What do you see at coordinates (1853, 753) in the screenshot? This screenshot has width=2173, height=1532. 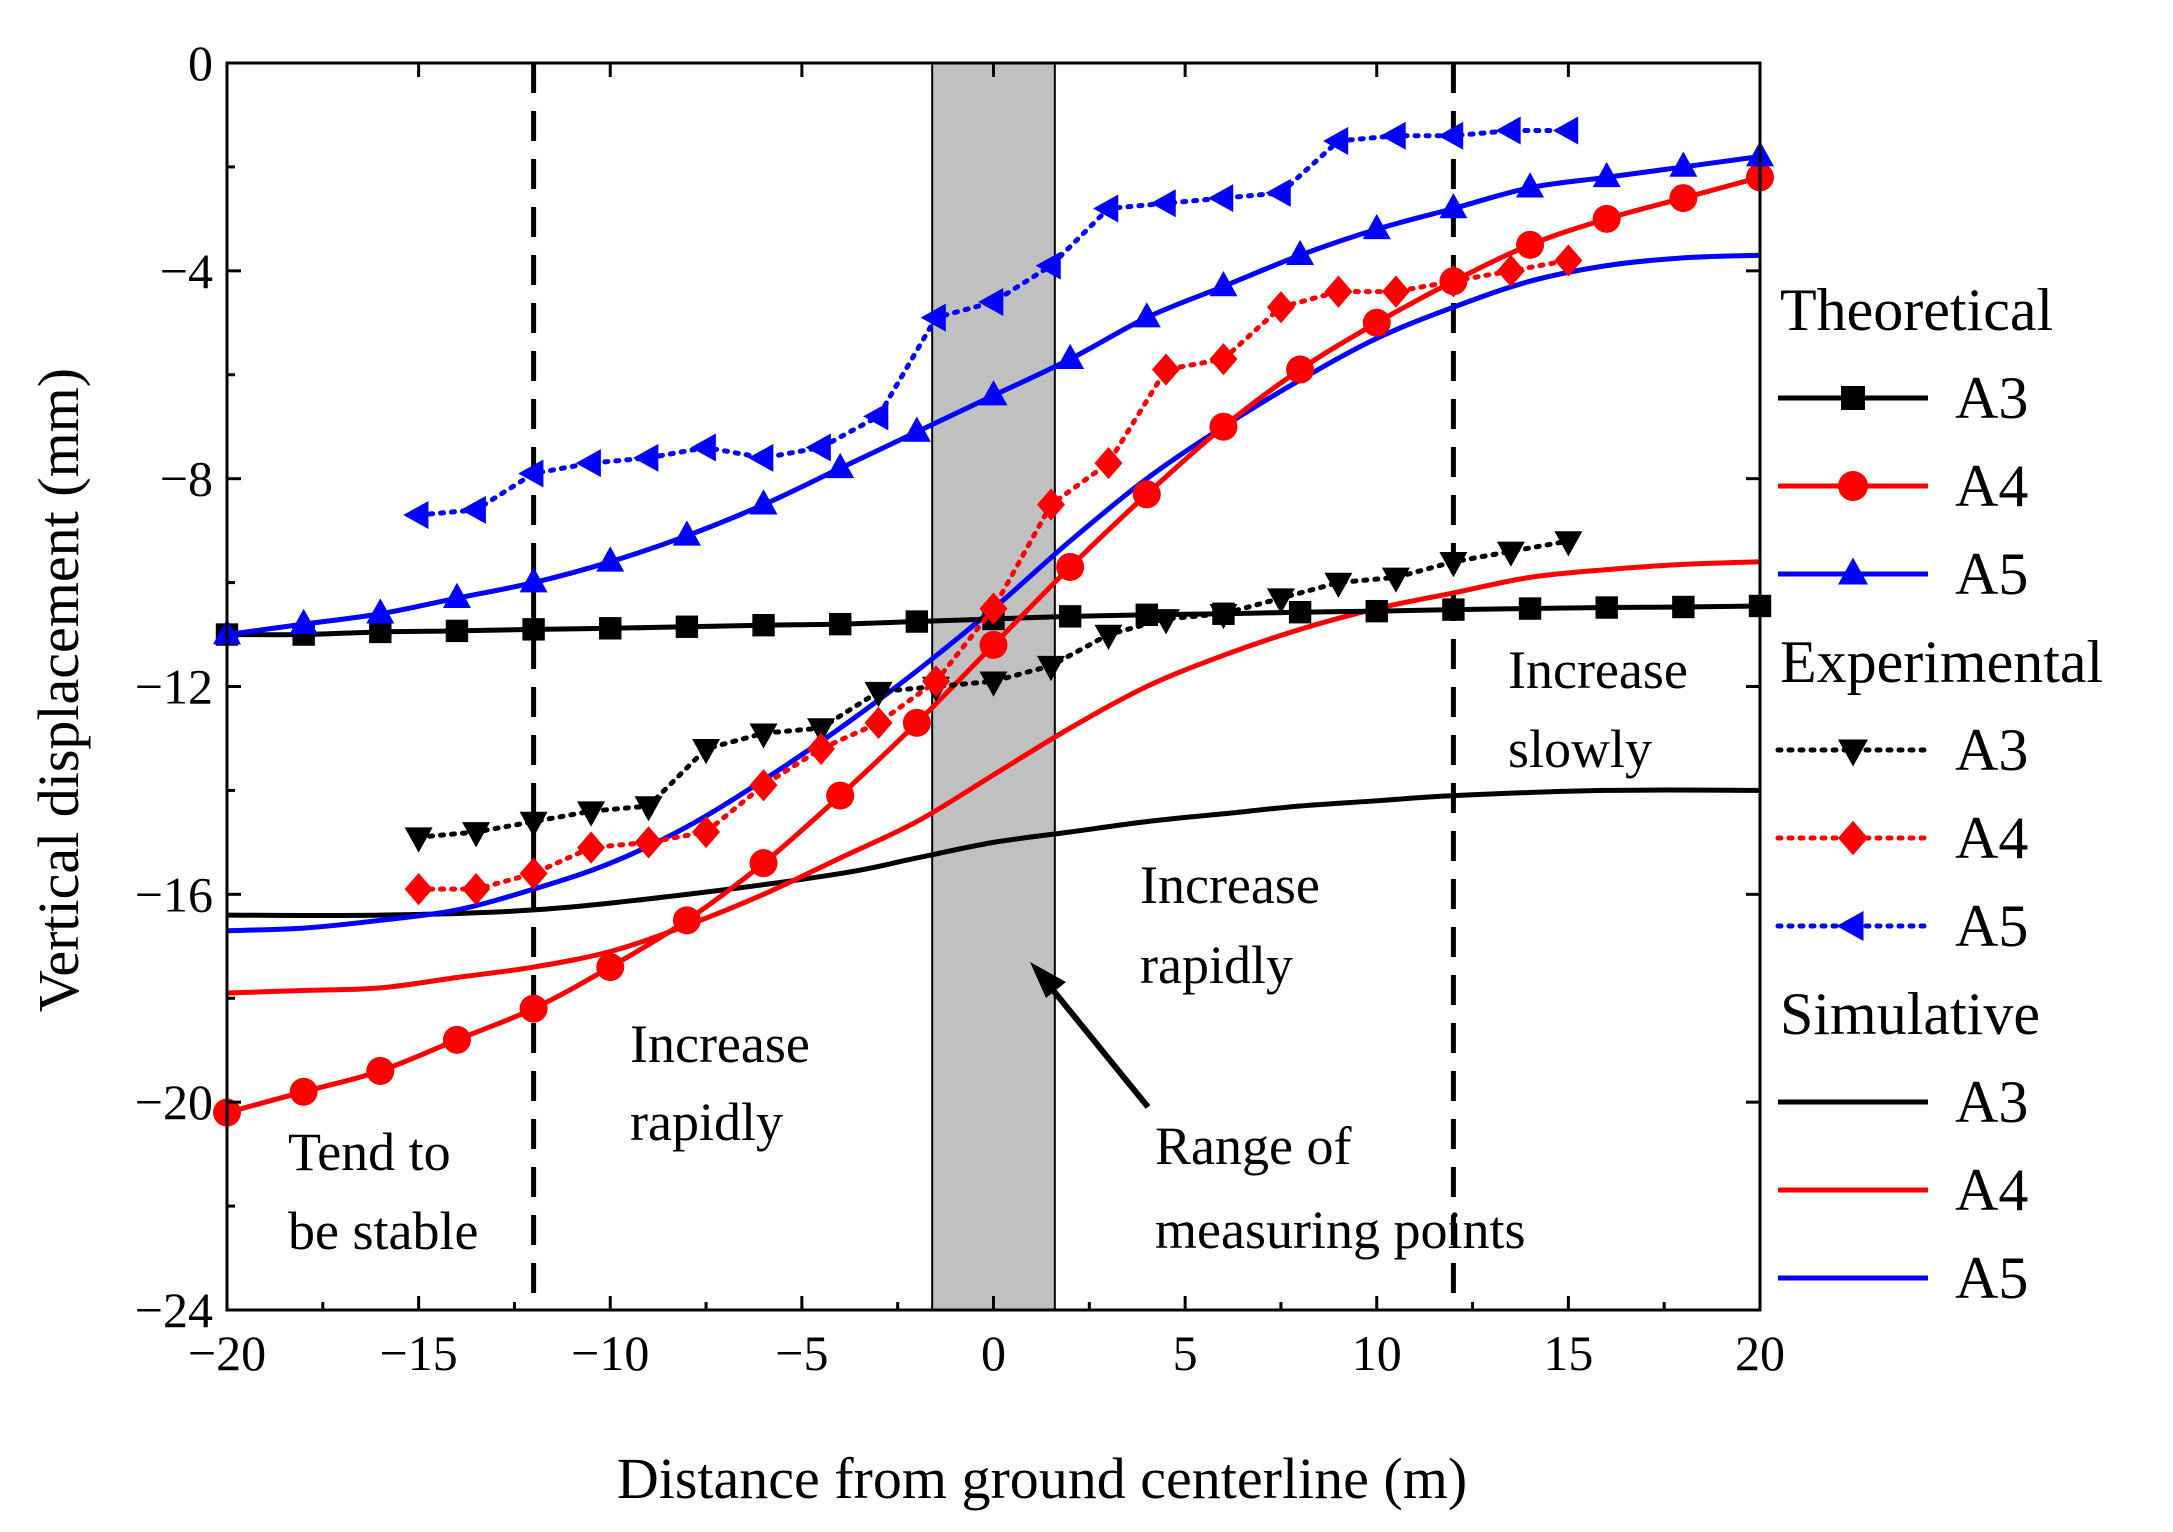 I see `legend-marker-experimental-a3` at bounding box center [1853, 753].